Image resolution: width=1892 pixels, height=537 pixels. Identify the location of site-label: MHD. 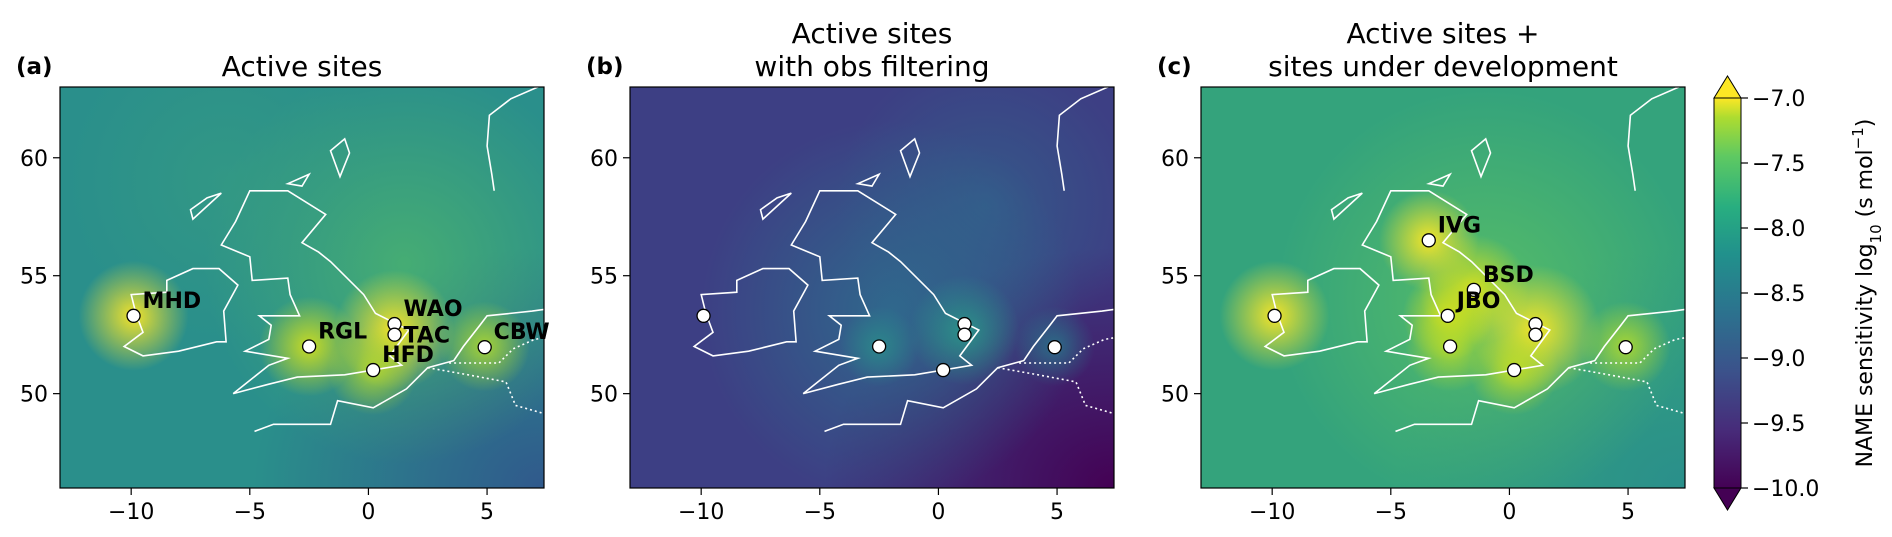
(172, 301).